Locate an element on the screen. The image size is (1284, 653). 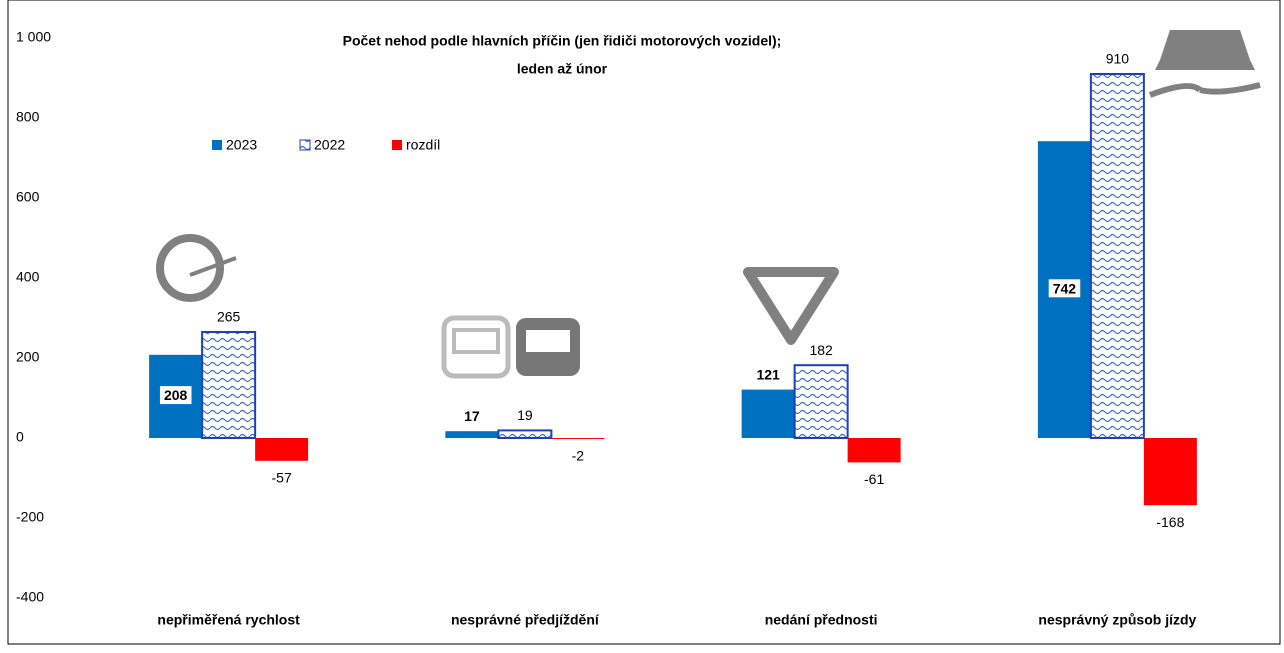
y-tick-label: 1 000 is located at coordinates (33, 37).